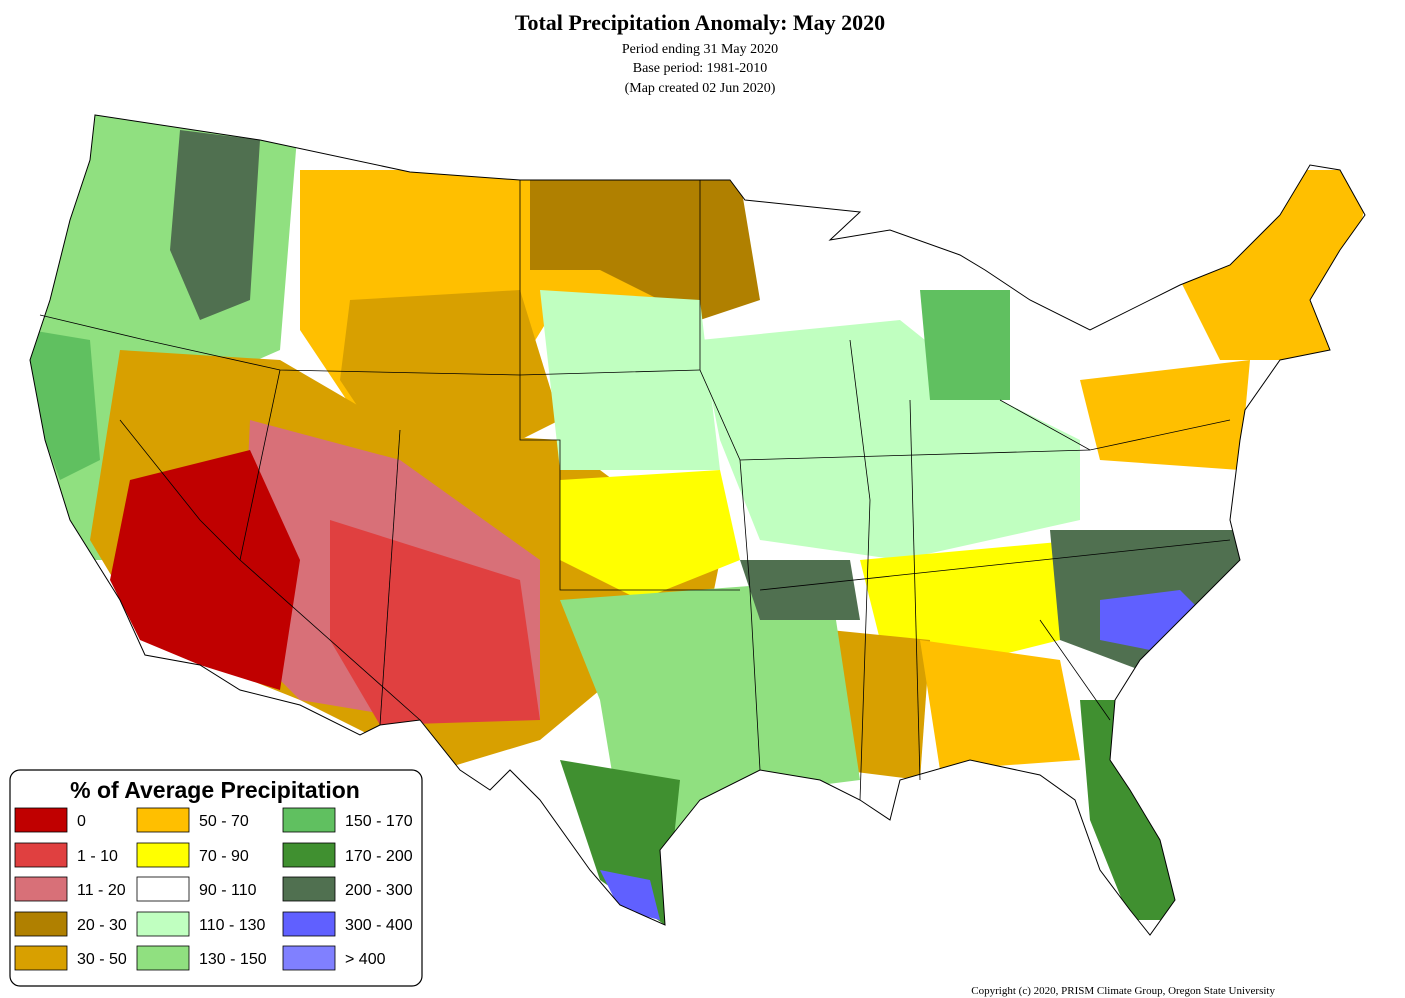  What do you see at coordinates (224, 821) in the screenshot?
I see `legend-label: 50 - 70` at bounding box center [224, 821].